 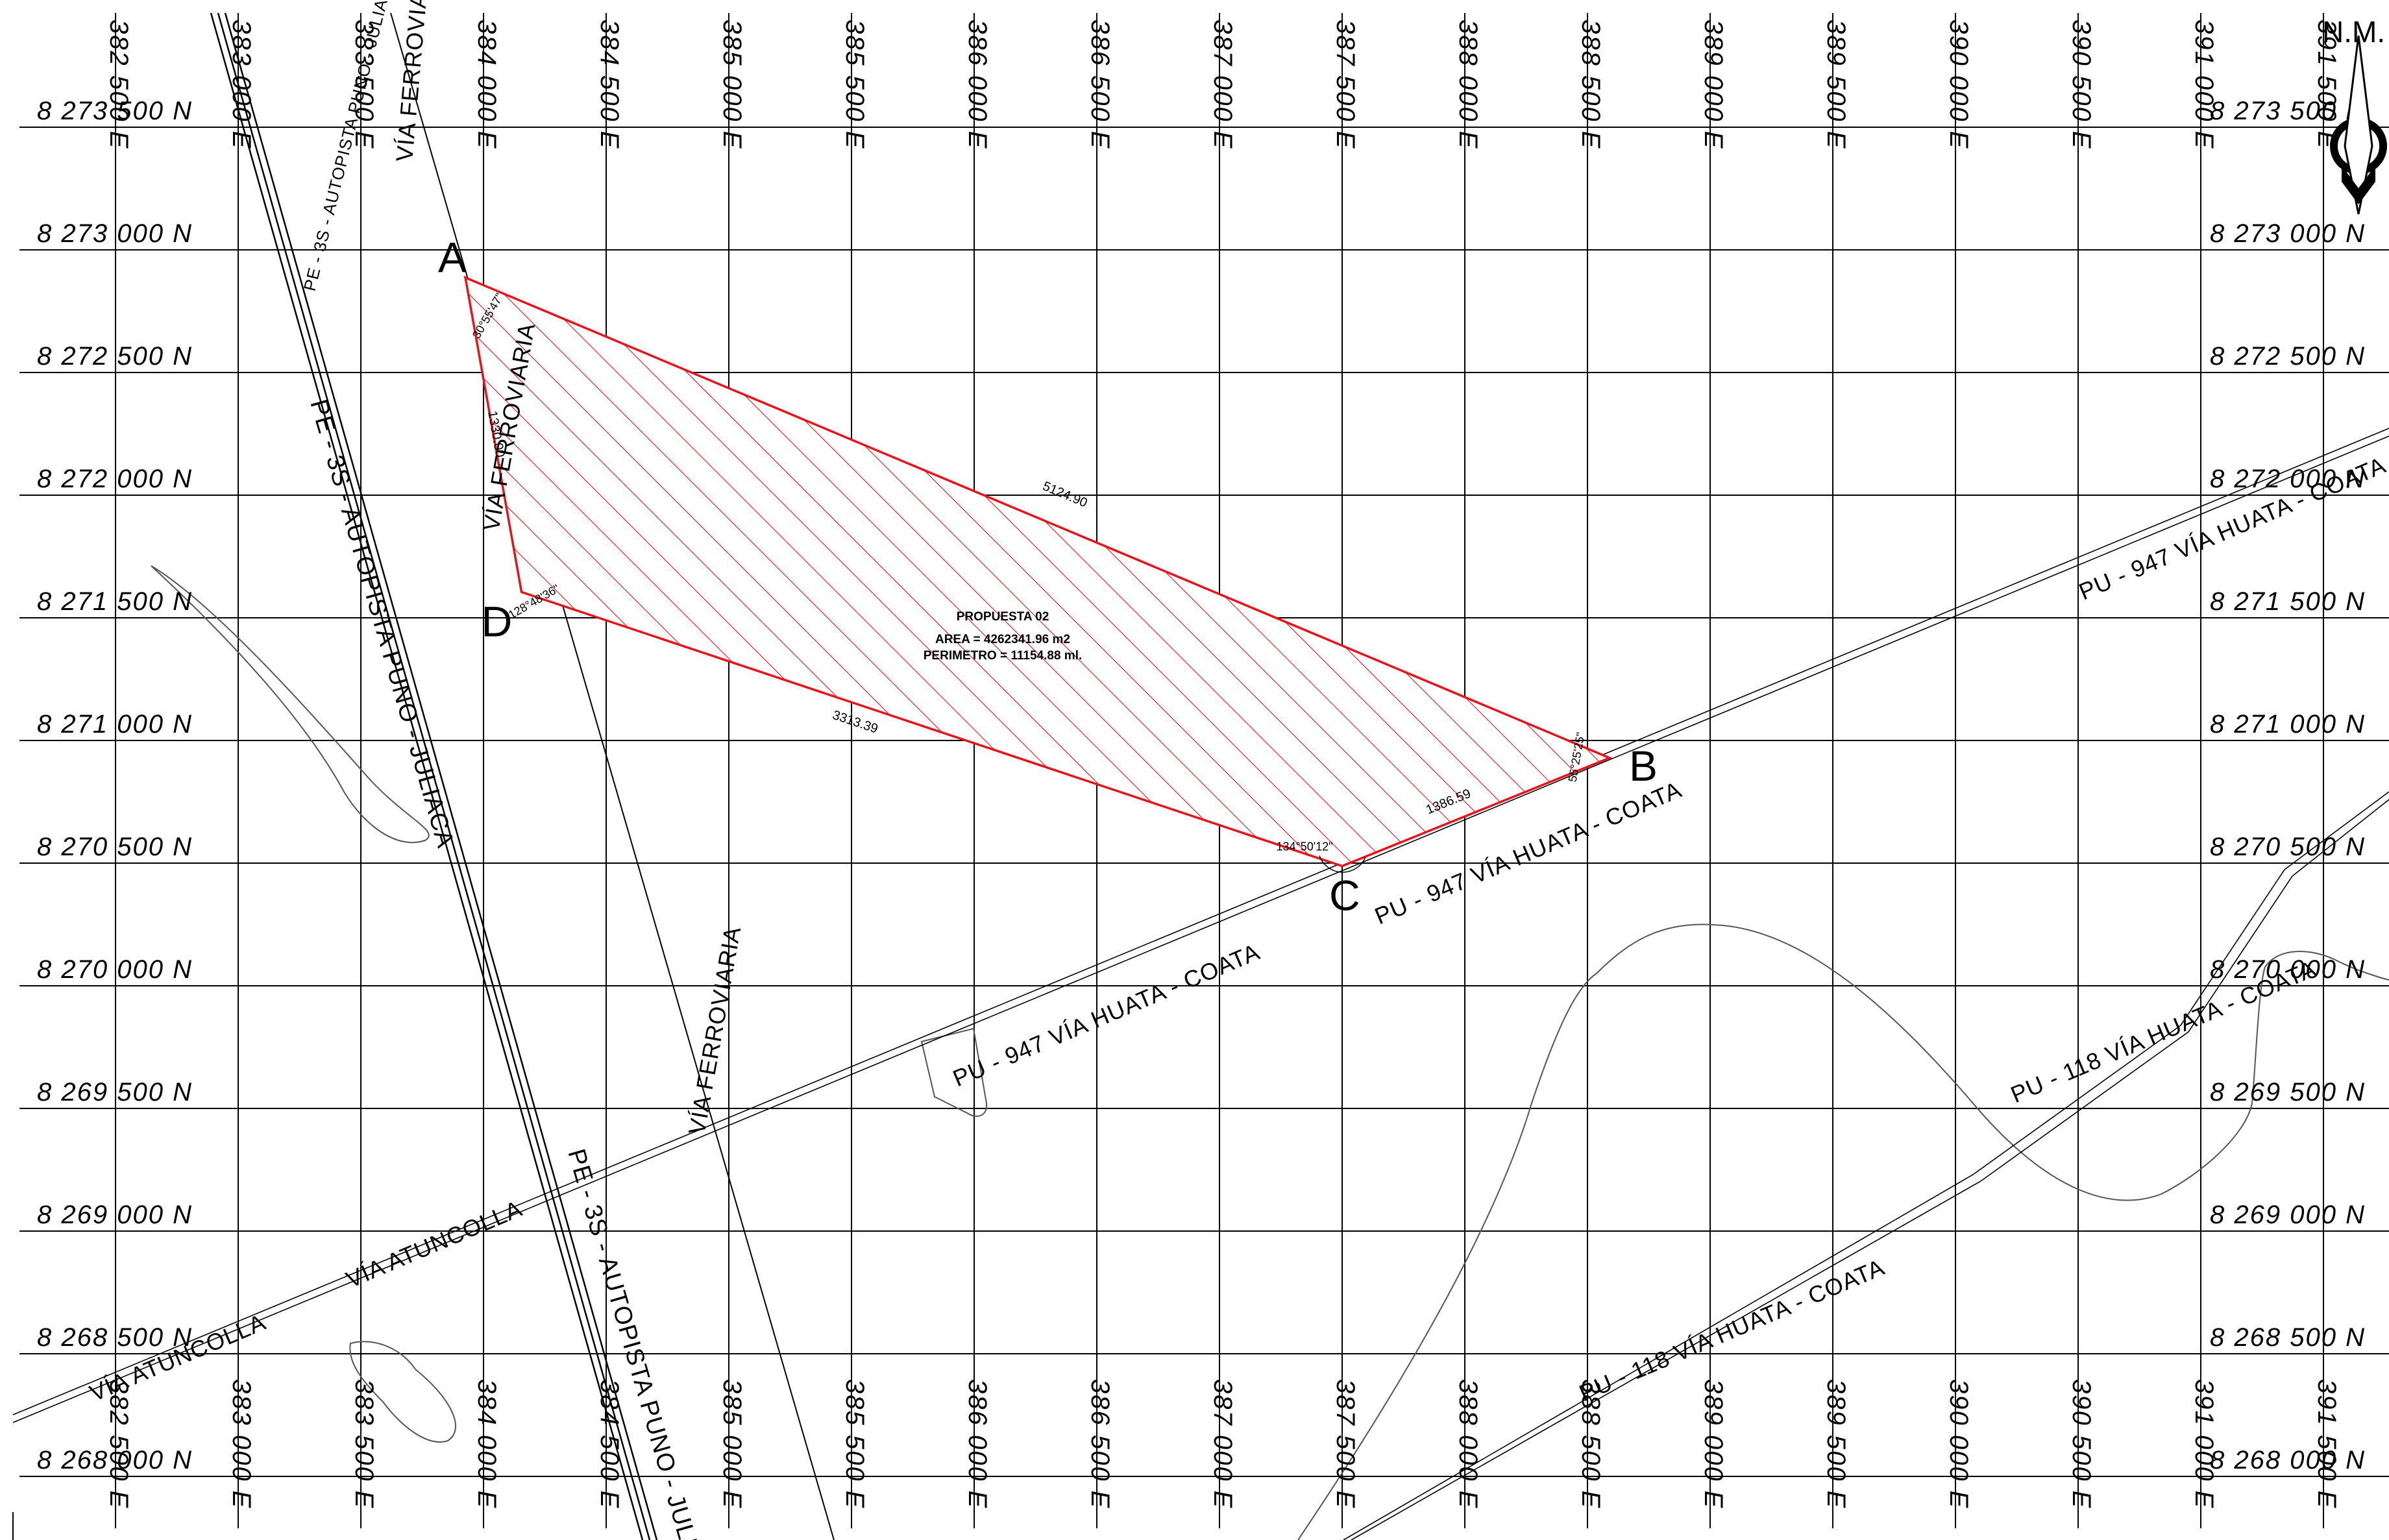 What do you see at coordinates (290, 705) in the screenshot?
I see `lake-outline` at bounding box center [290, 705].